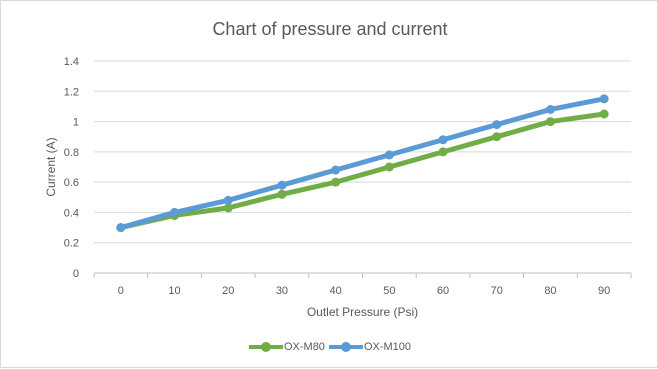 This screenshot has width=658, height=369. I want to click on y-tick-label: 0.6, so click(71, 183).